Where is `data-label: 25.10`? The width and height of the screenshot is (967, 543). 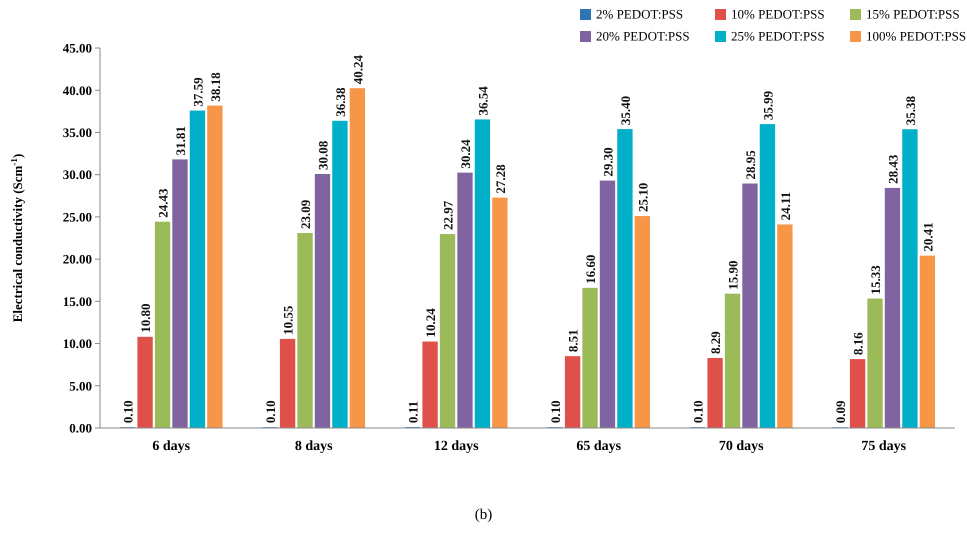
data-label: 25.10 is located at coordinates (642, 197).